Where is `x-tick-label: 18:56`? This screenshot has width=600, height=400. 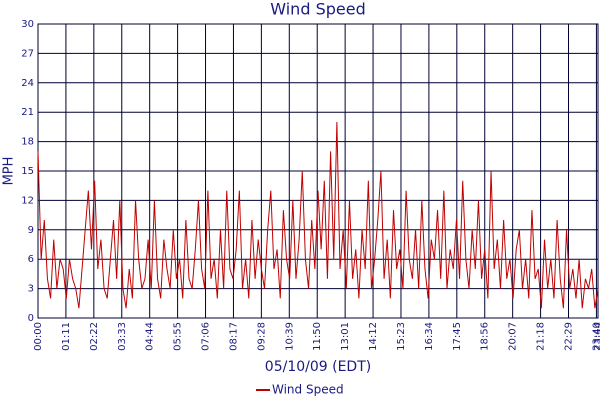
x-tick-label: 18:56 is located at coordinates (485, 336).